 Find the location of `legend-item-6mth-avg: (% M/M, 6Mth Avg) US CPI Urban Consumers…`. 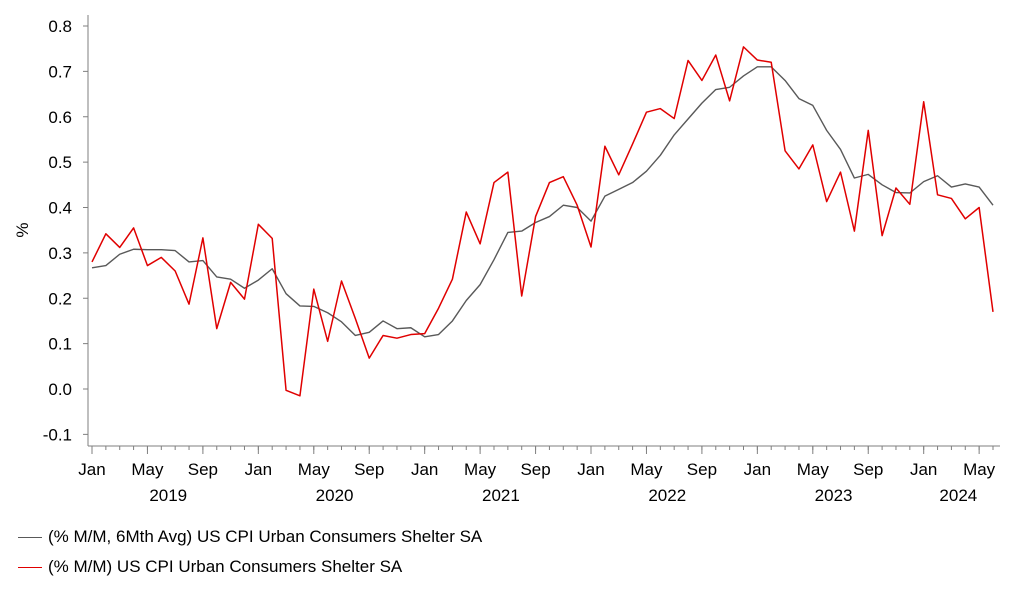

legend-item-6mth-avg: (% M/M, 6Mth Avg) US CPI Urban Consumers… is located at coordinates (250, 537).